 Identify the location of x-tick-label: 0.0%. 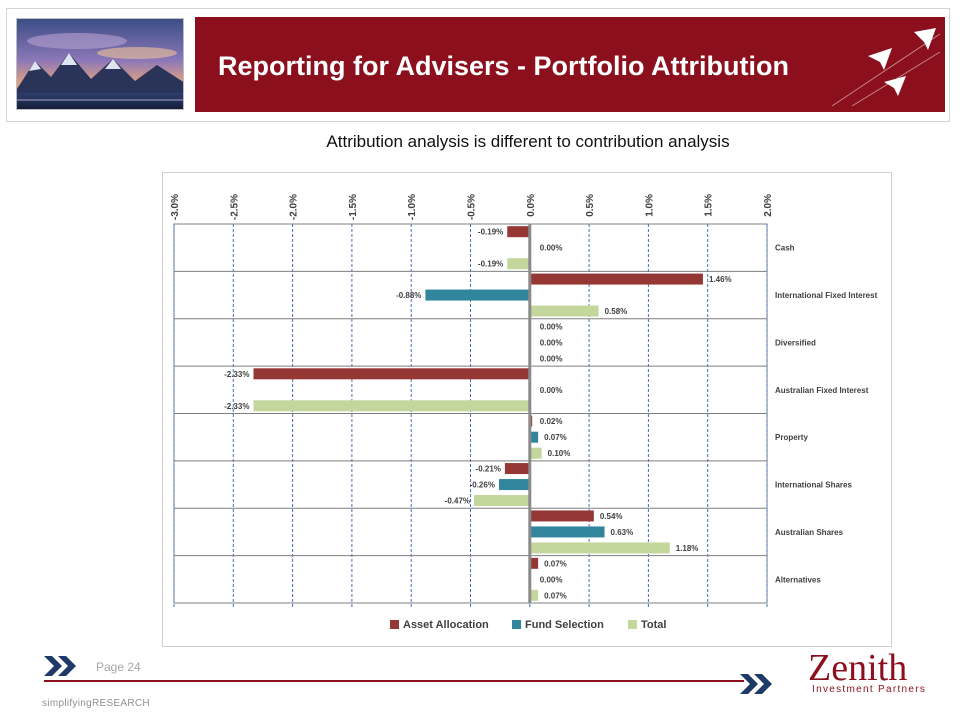
(531, 205).